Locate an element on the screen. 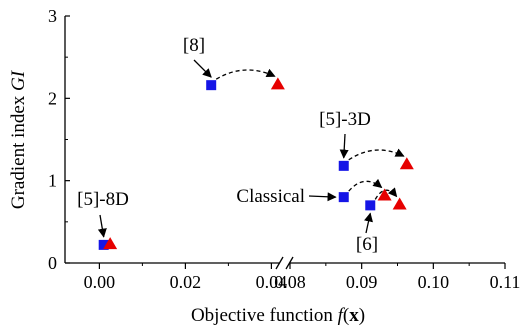  x-axis-title: Objective function f(x) is located at coordinates (278, 315).